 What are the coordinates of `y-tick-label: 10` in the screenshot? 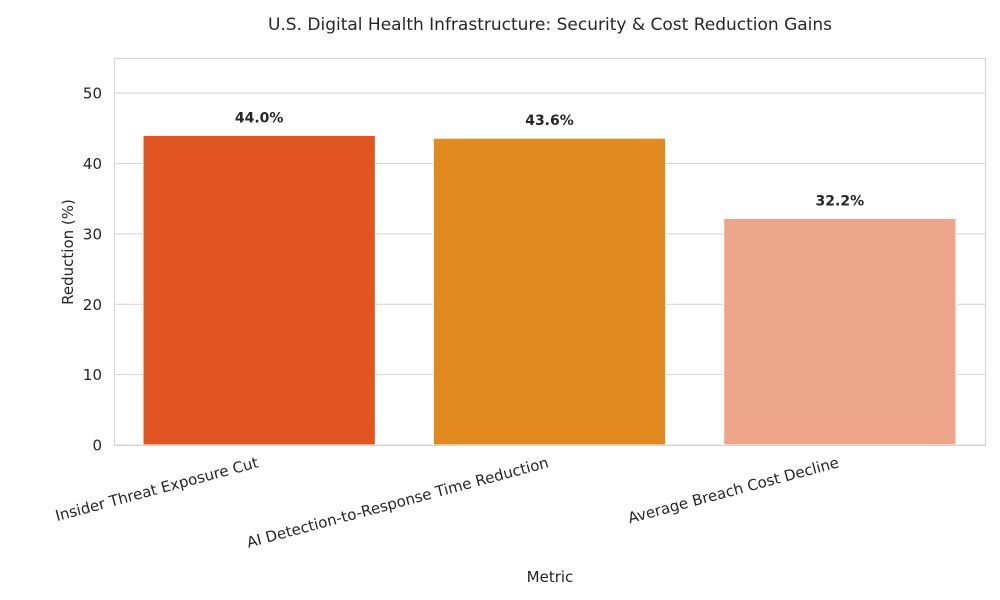 It's located at (92, 375).